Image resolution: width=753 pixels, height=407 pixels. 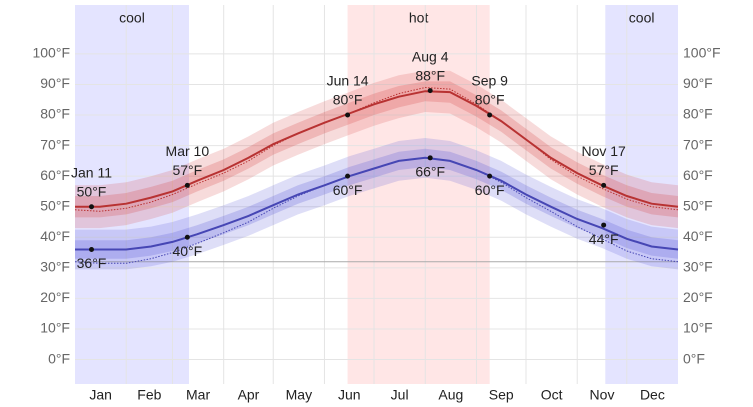 What do you see at coordinates (603, 151) in the screenshot?
I see `annotation-date: Nov 17` at bounding box center [603, 151].